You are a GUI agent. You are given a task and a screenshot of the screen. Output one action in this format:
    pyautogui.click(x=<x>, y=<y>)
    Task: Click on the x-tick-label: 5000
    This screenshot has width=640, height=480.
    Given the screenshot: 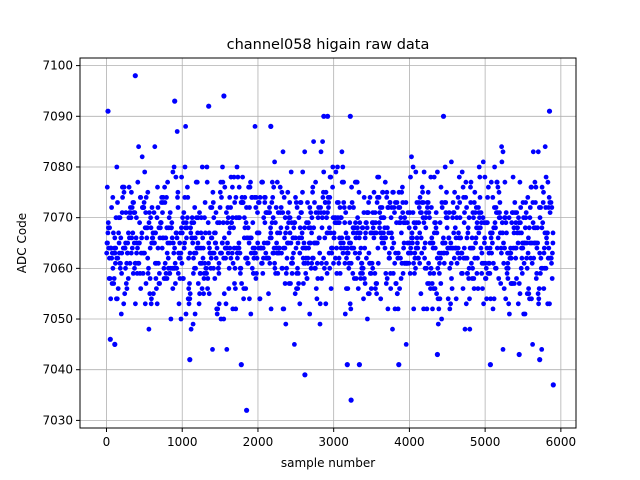 What is the action you would take?
    pyautogui.click(x=485, y=442)
    